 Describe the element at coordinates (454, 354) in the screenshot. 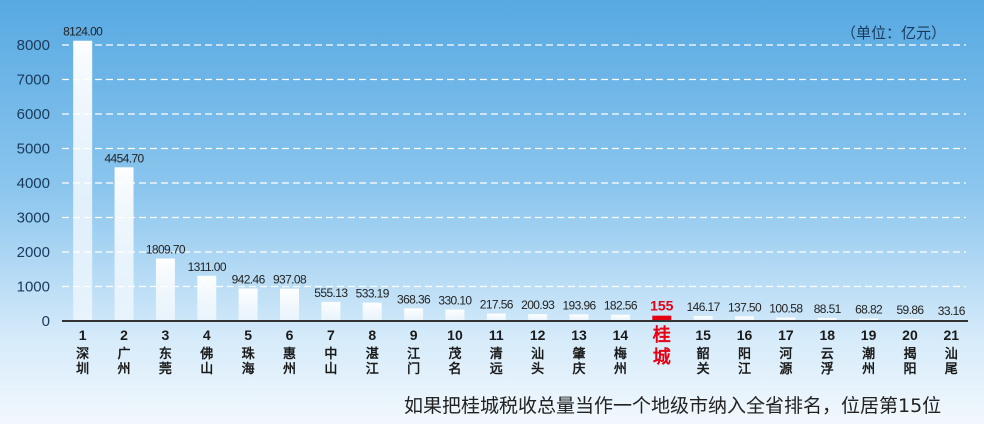

I see `x-category-char: 茂` at that location.